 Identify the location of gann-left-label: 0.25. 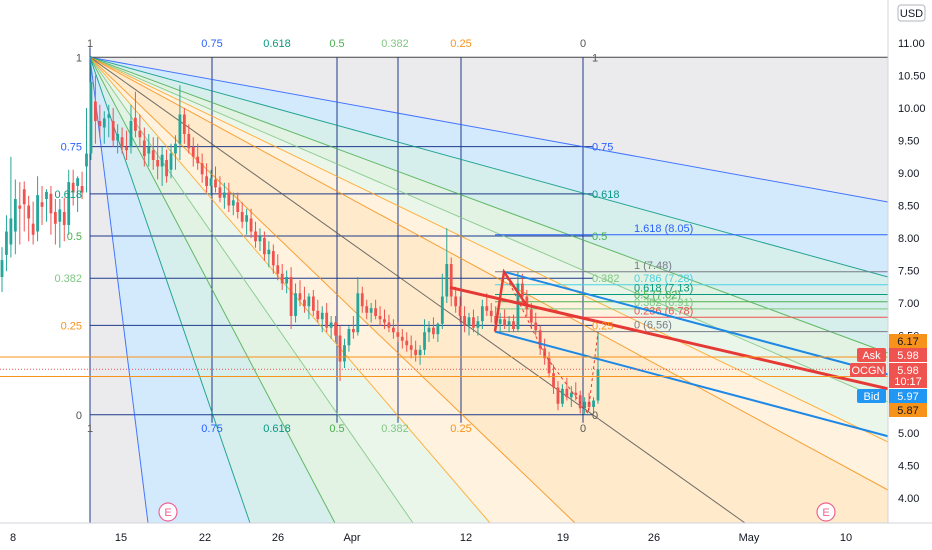
(71, 326).